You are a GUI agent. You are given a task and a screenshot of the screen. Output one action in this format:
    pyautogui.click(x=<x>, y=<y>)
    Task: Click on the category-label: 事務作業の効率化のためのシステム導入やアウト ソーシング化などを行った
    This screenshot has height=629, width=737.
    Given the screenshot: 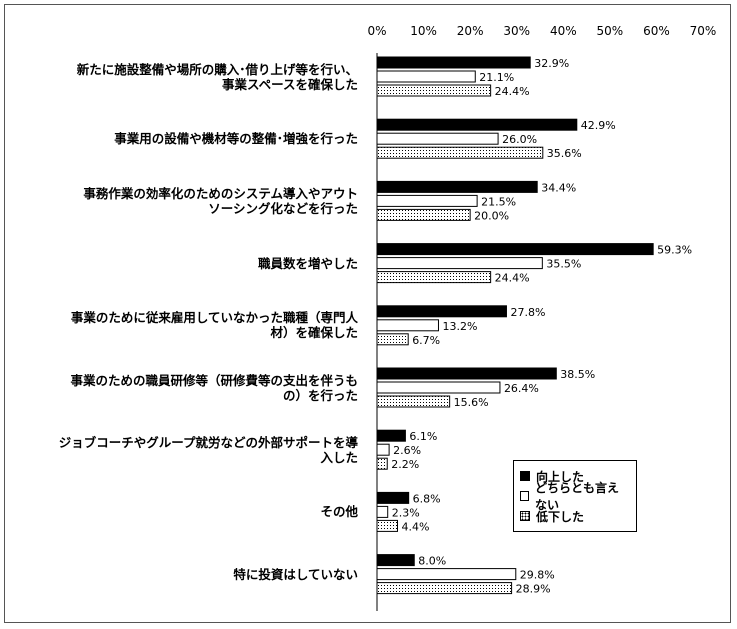 What is the action you would take?
    pyautogui.click(x=193, y=201)
    